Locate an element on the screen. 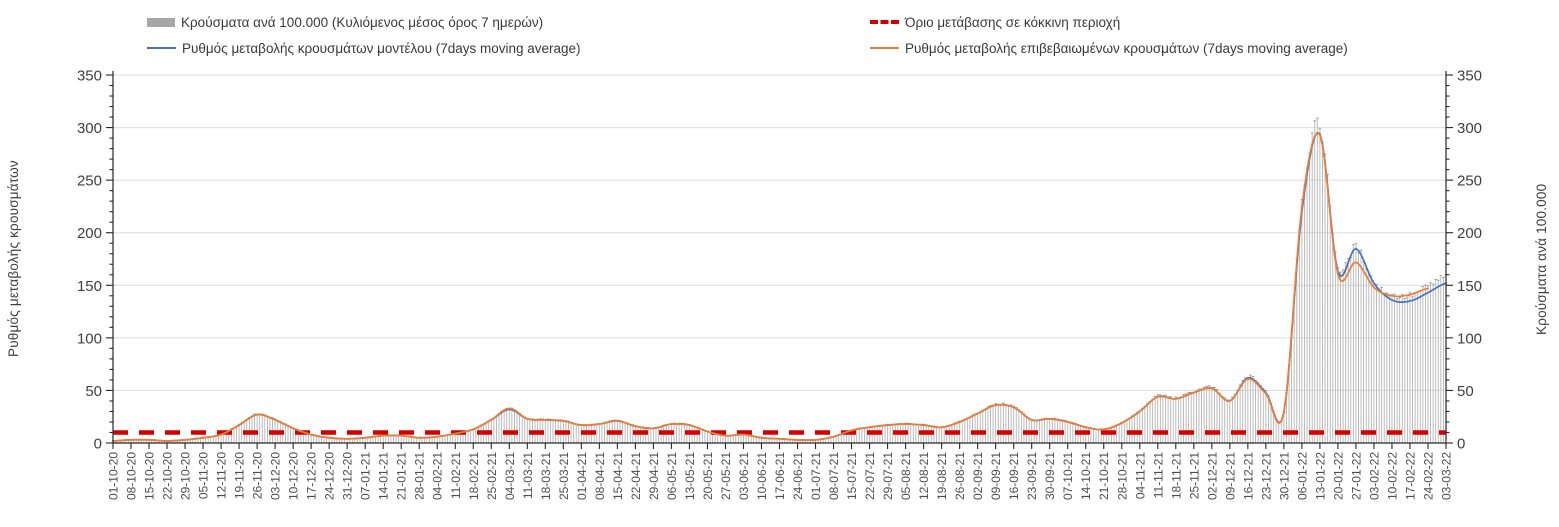 The image size is (1559, 527). x-tick-label: 23-12-21 is located at coordinates (1266, 476).